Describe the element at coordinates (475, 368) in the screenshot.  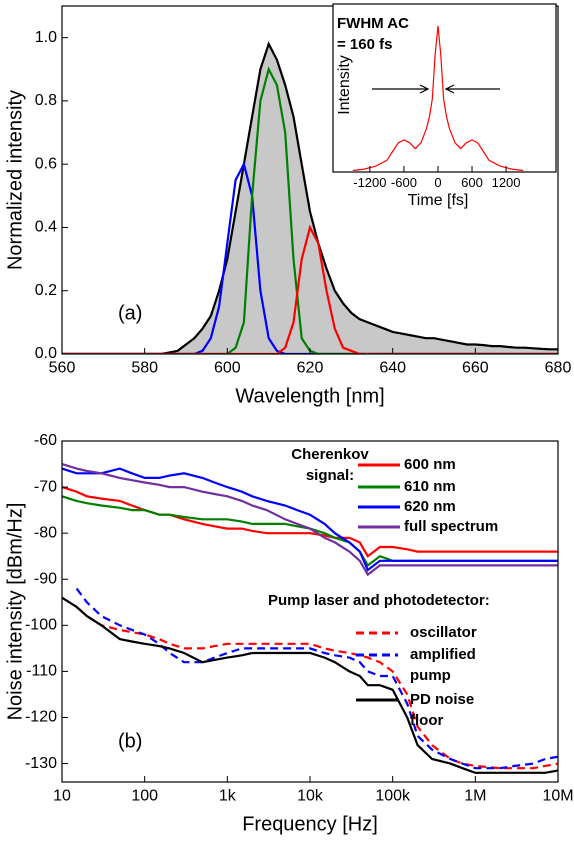
I see `x-tick-label: 660` at that location.